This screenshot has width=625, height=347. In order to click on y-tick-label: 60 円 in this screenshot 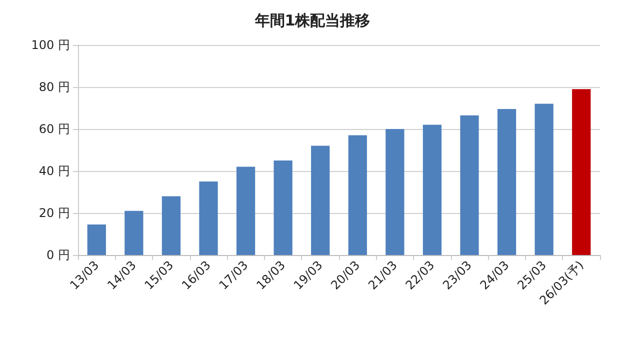, I will do `click(54, 129)`.